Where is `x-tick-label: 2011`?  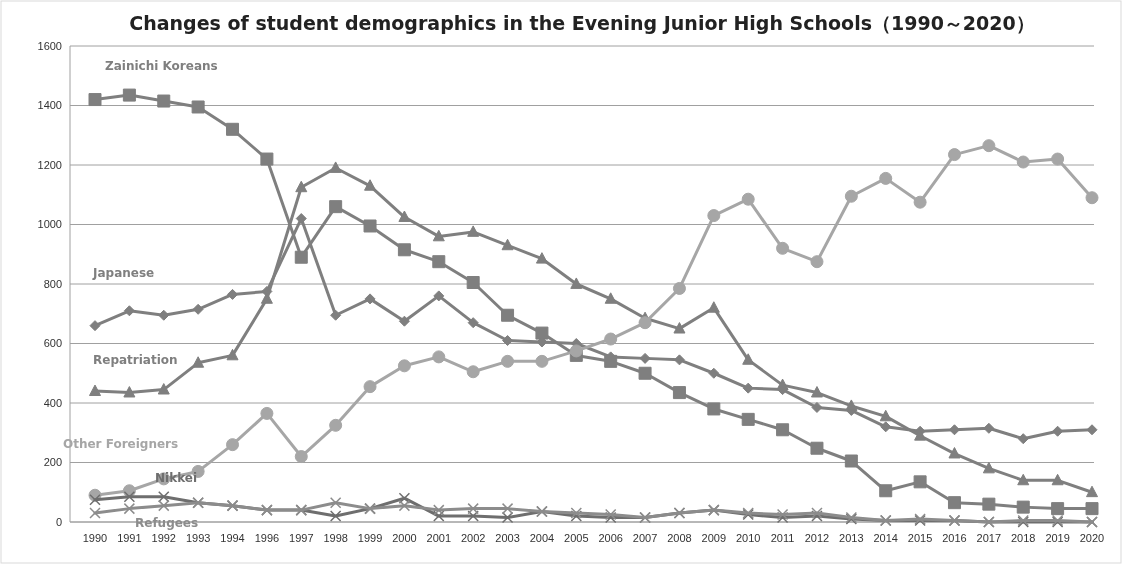
x-tick-label: 2011 is located at coordinates (782, 538).